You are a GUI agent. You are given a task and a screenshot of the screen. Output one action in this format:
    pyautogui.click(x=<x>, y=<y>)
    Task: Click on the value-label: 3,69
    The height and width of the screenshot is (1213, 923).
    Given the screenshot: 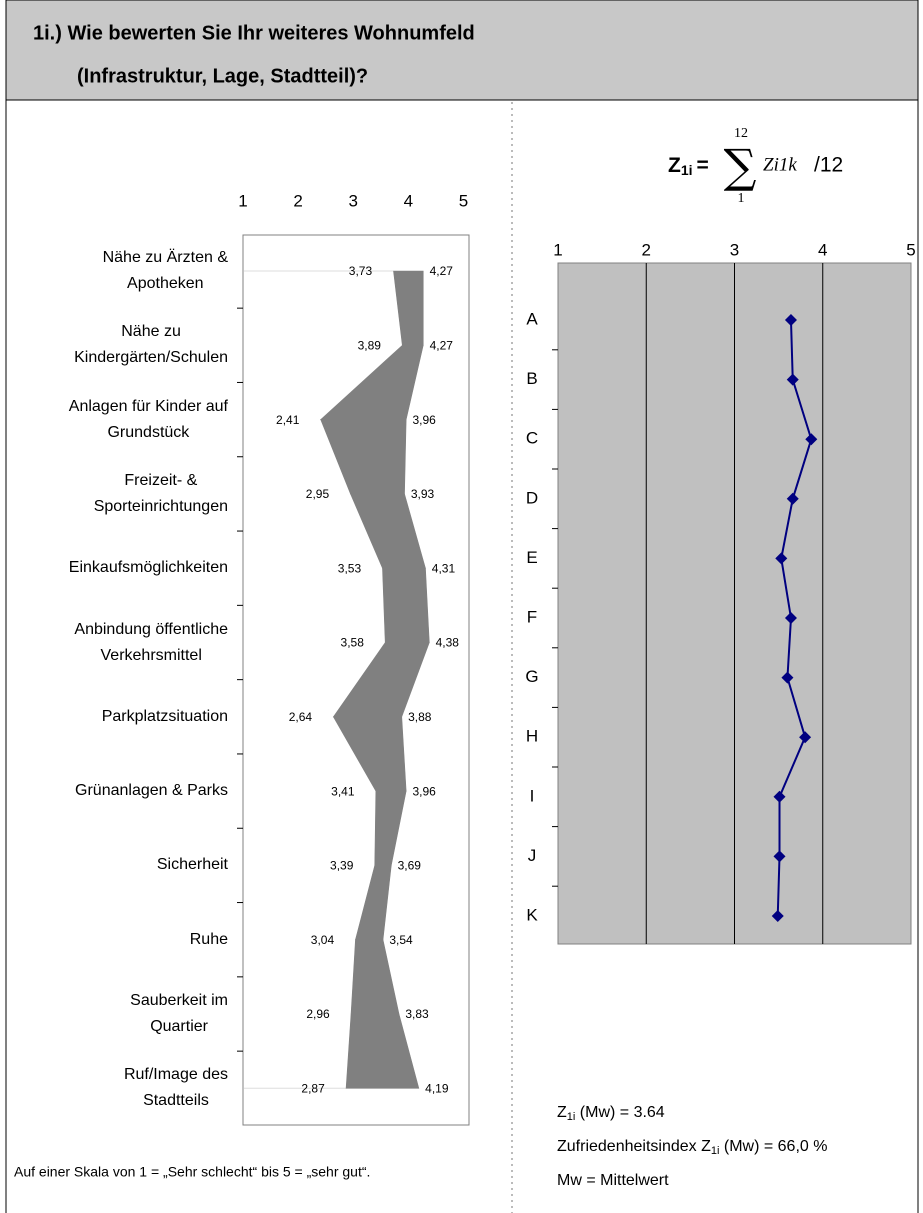 What is the action you would take?
    pyautogui.click(x=410, y=866)
    